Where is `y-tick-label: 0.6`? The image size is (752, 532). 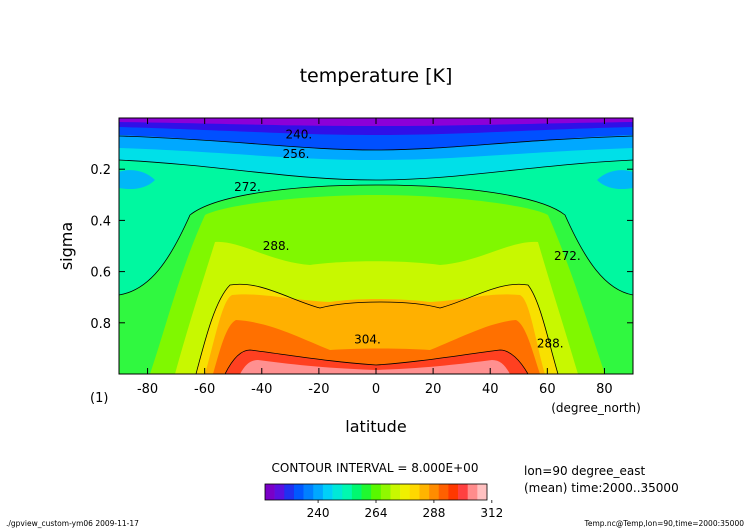 y-tick-label: 0.6 is located at coordinates (100, 273).